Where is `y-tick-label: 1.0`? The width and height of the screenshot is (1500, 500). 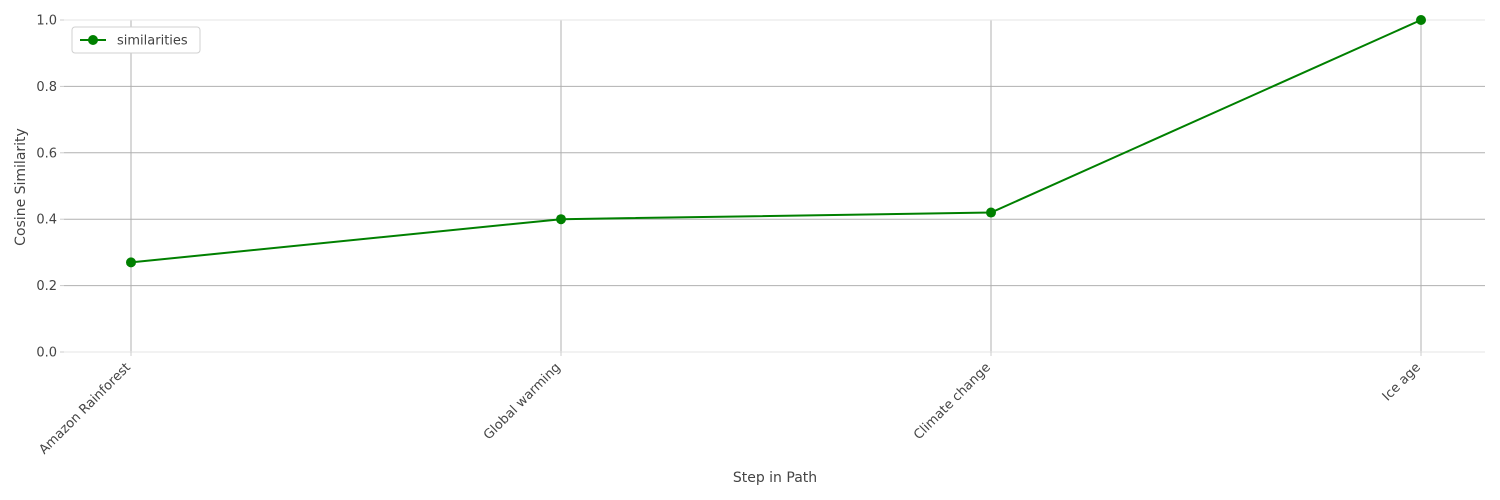
y-tick-label: 1.0 is located at coordinates (46, 21).